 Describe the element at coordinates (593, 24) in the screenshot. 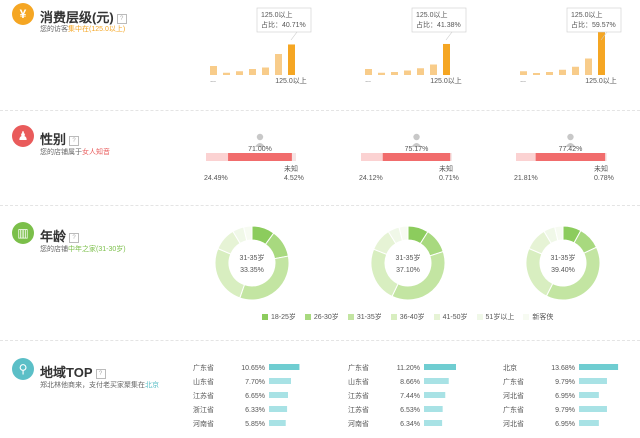

I see `tooltip-value: 占比：59.57%` at that location.